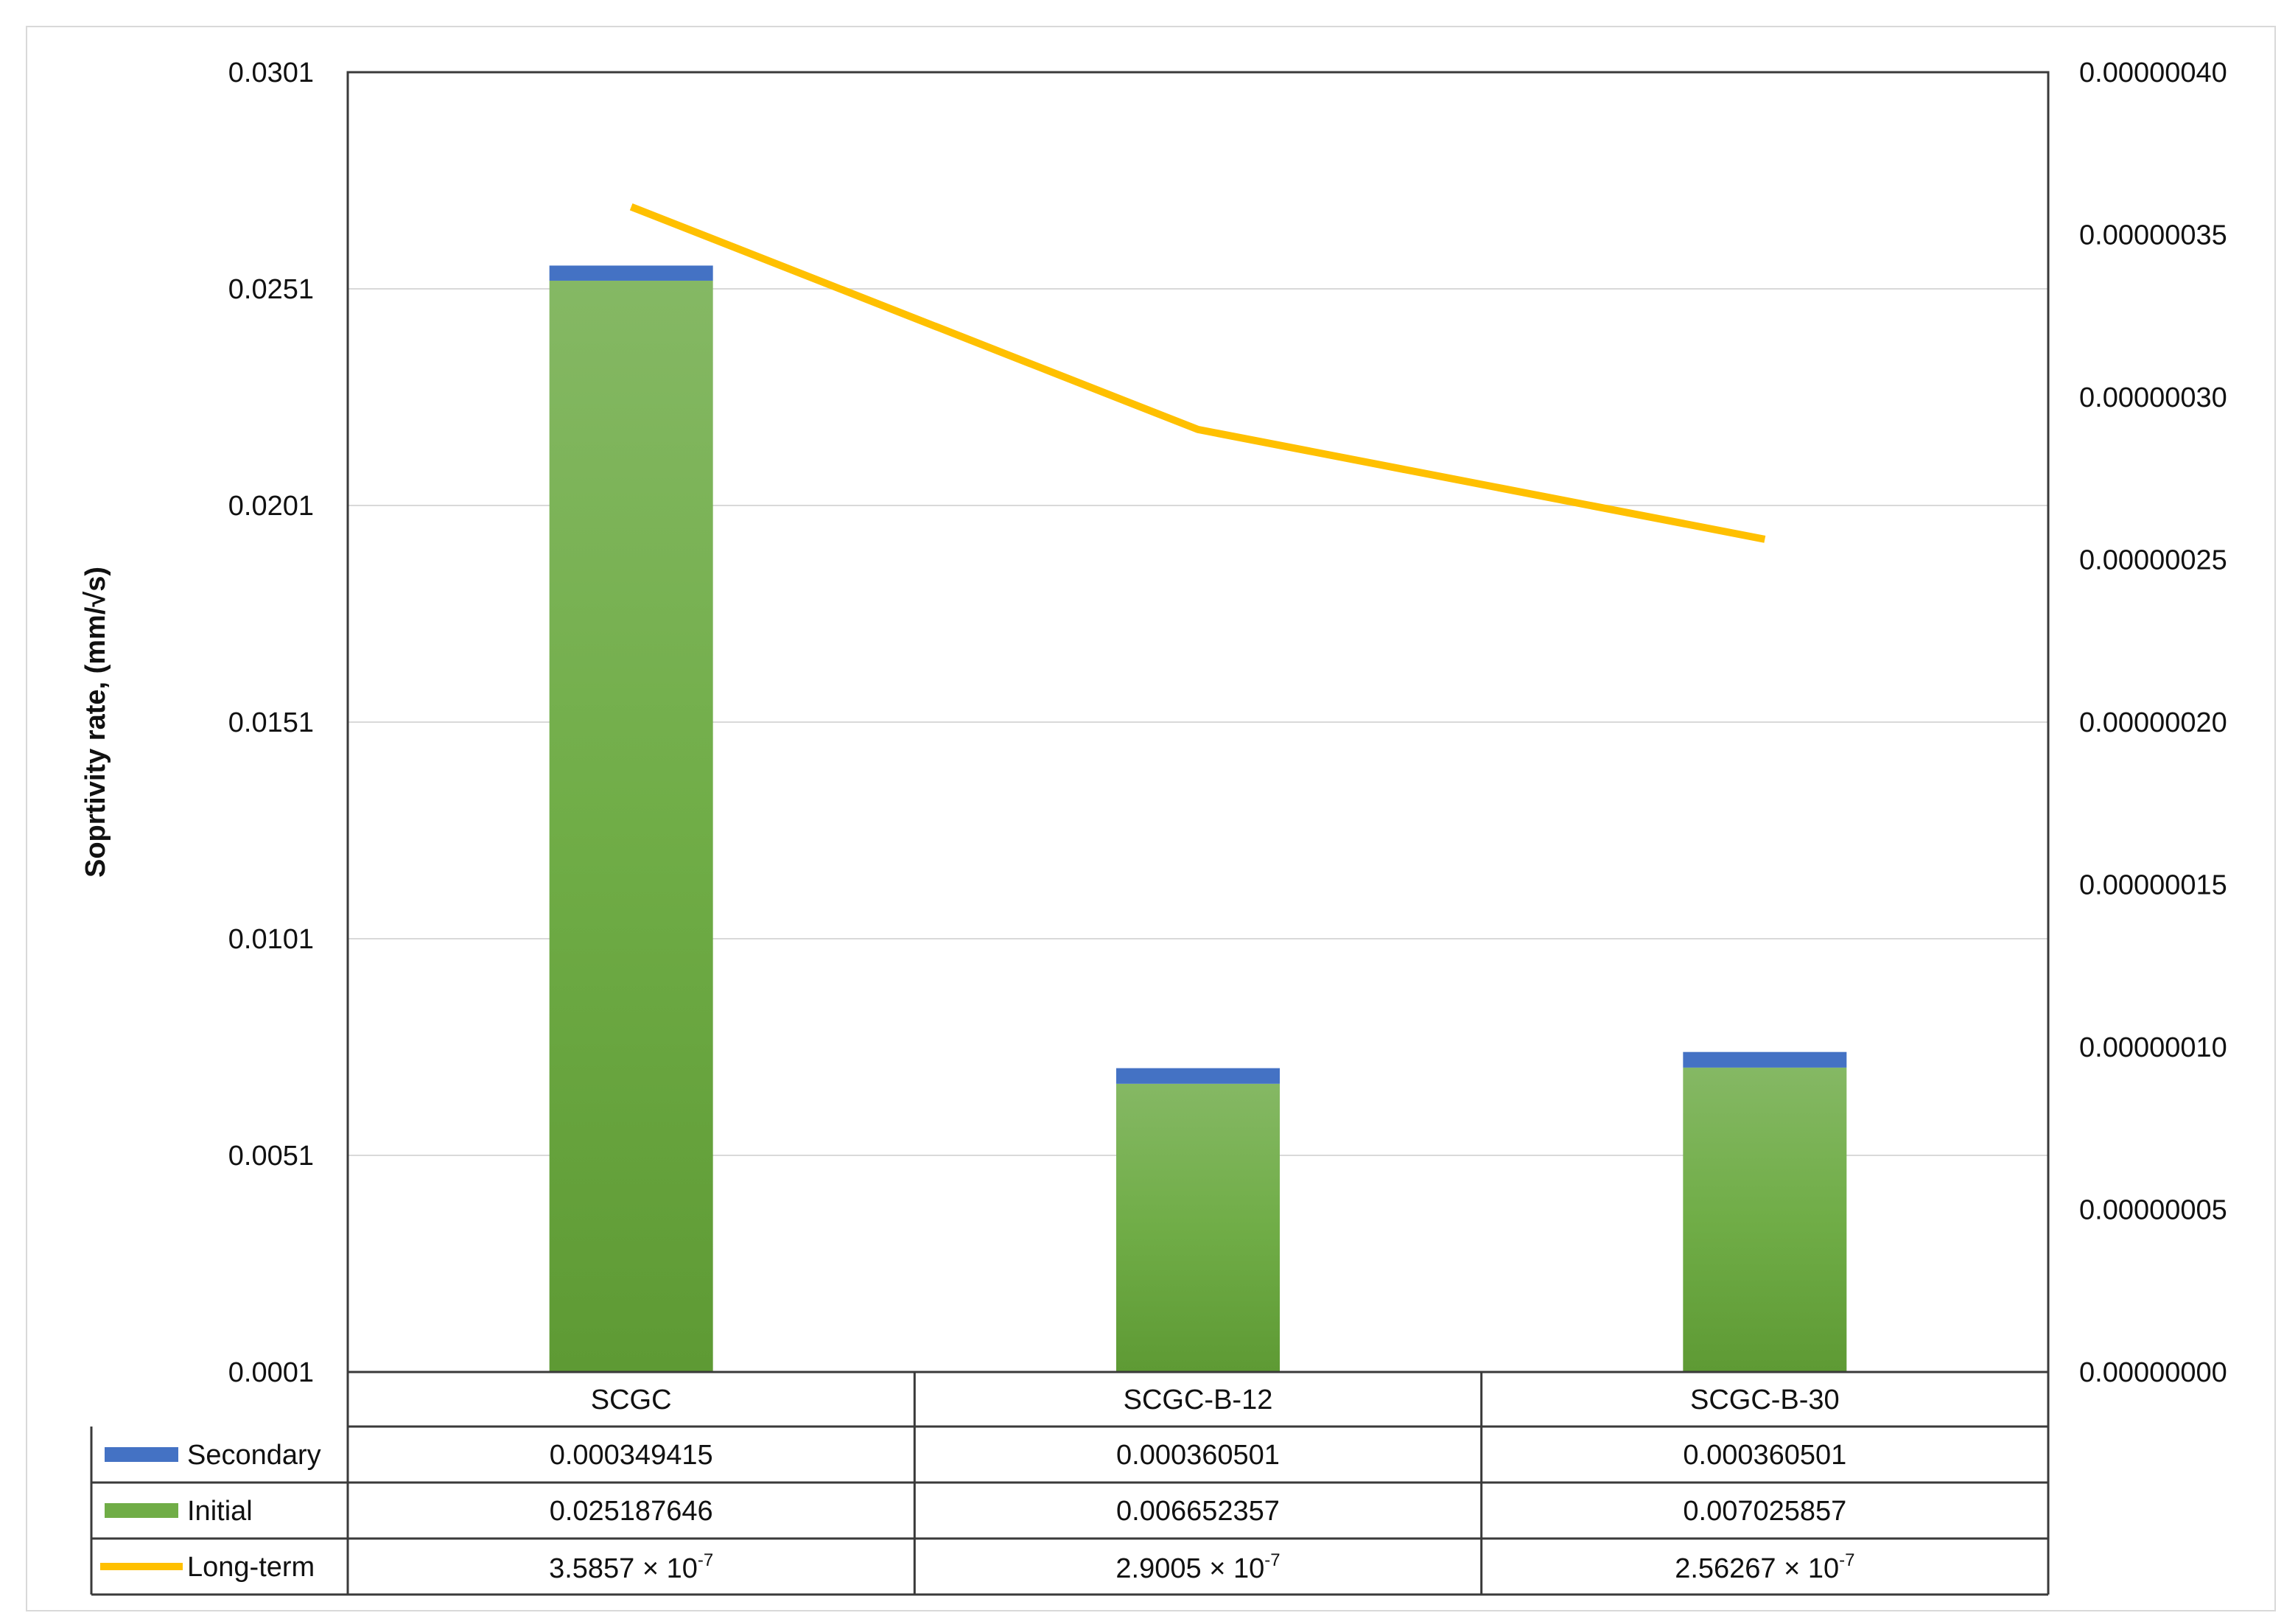 This screenshot has height=1624, width=2284. I want to click on x-tick-label: SCGC-B-30, so click(1765, 1400).